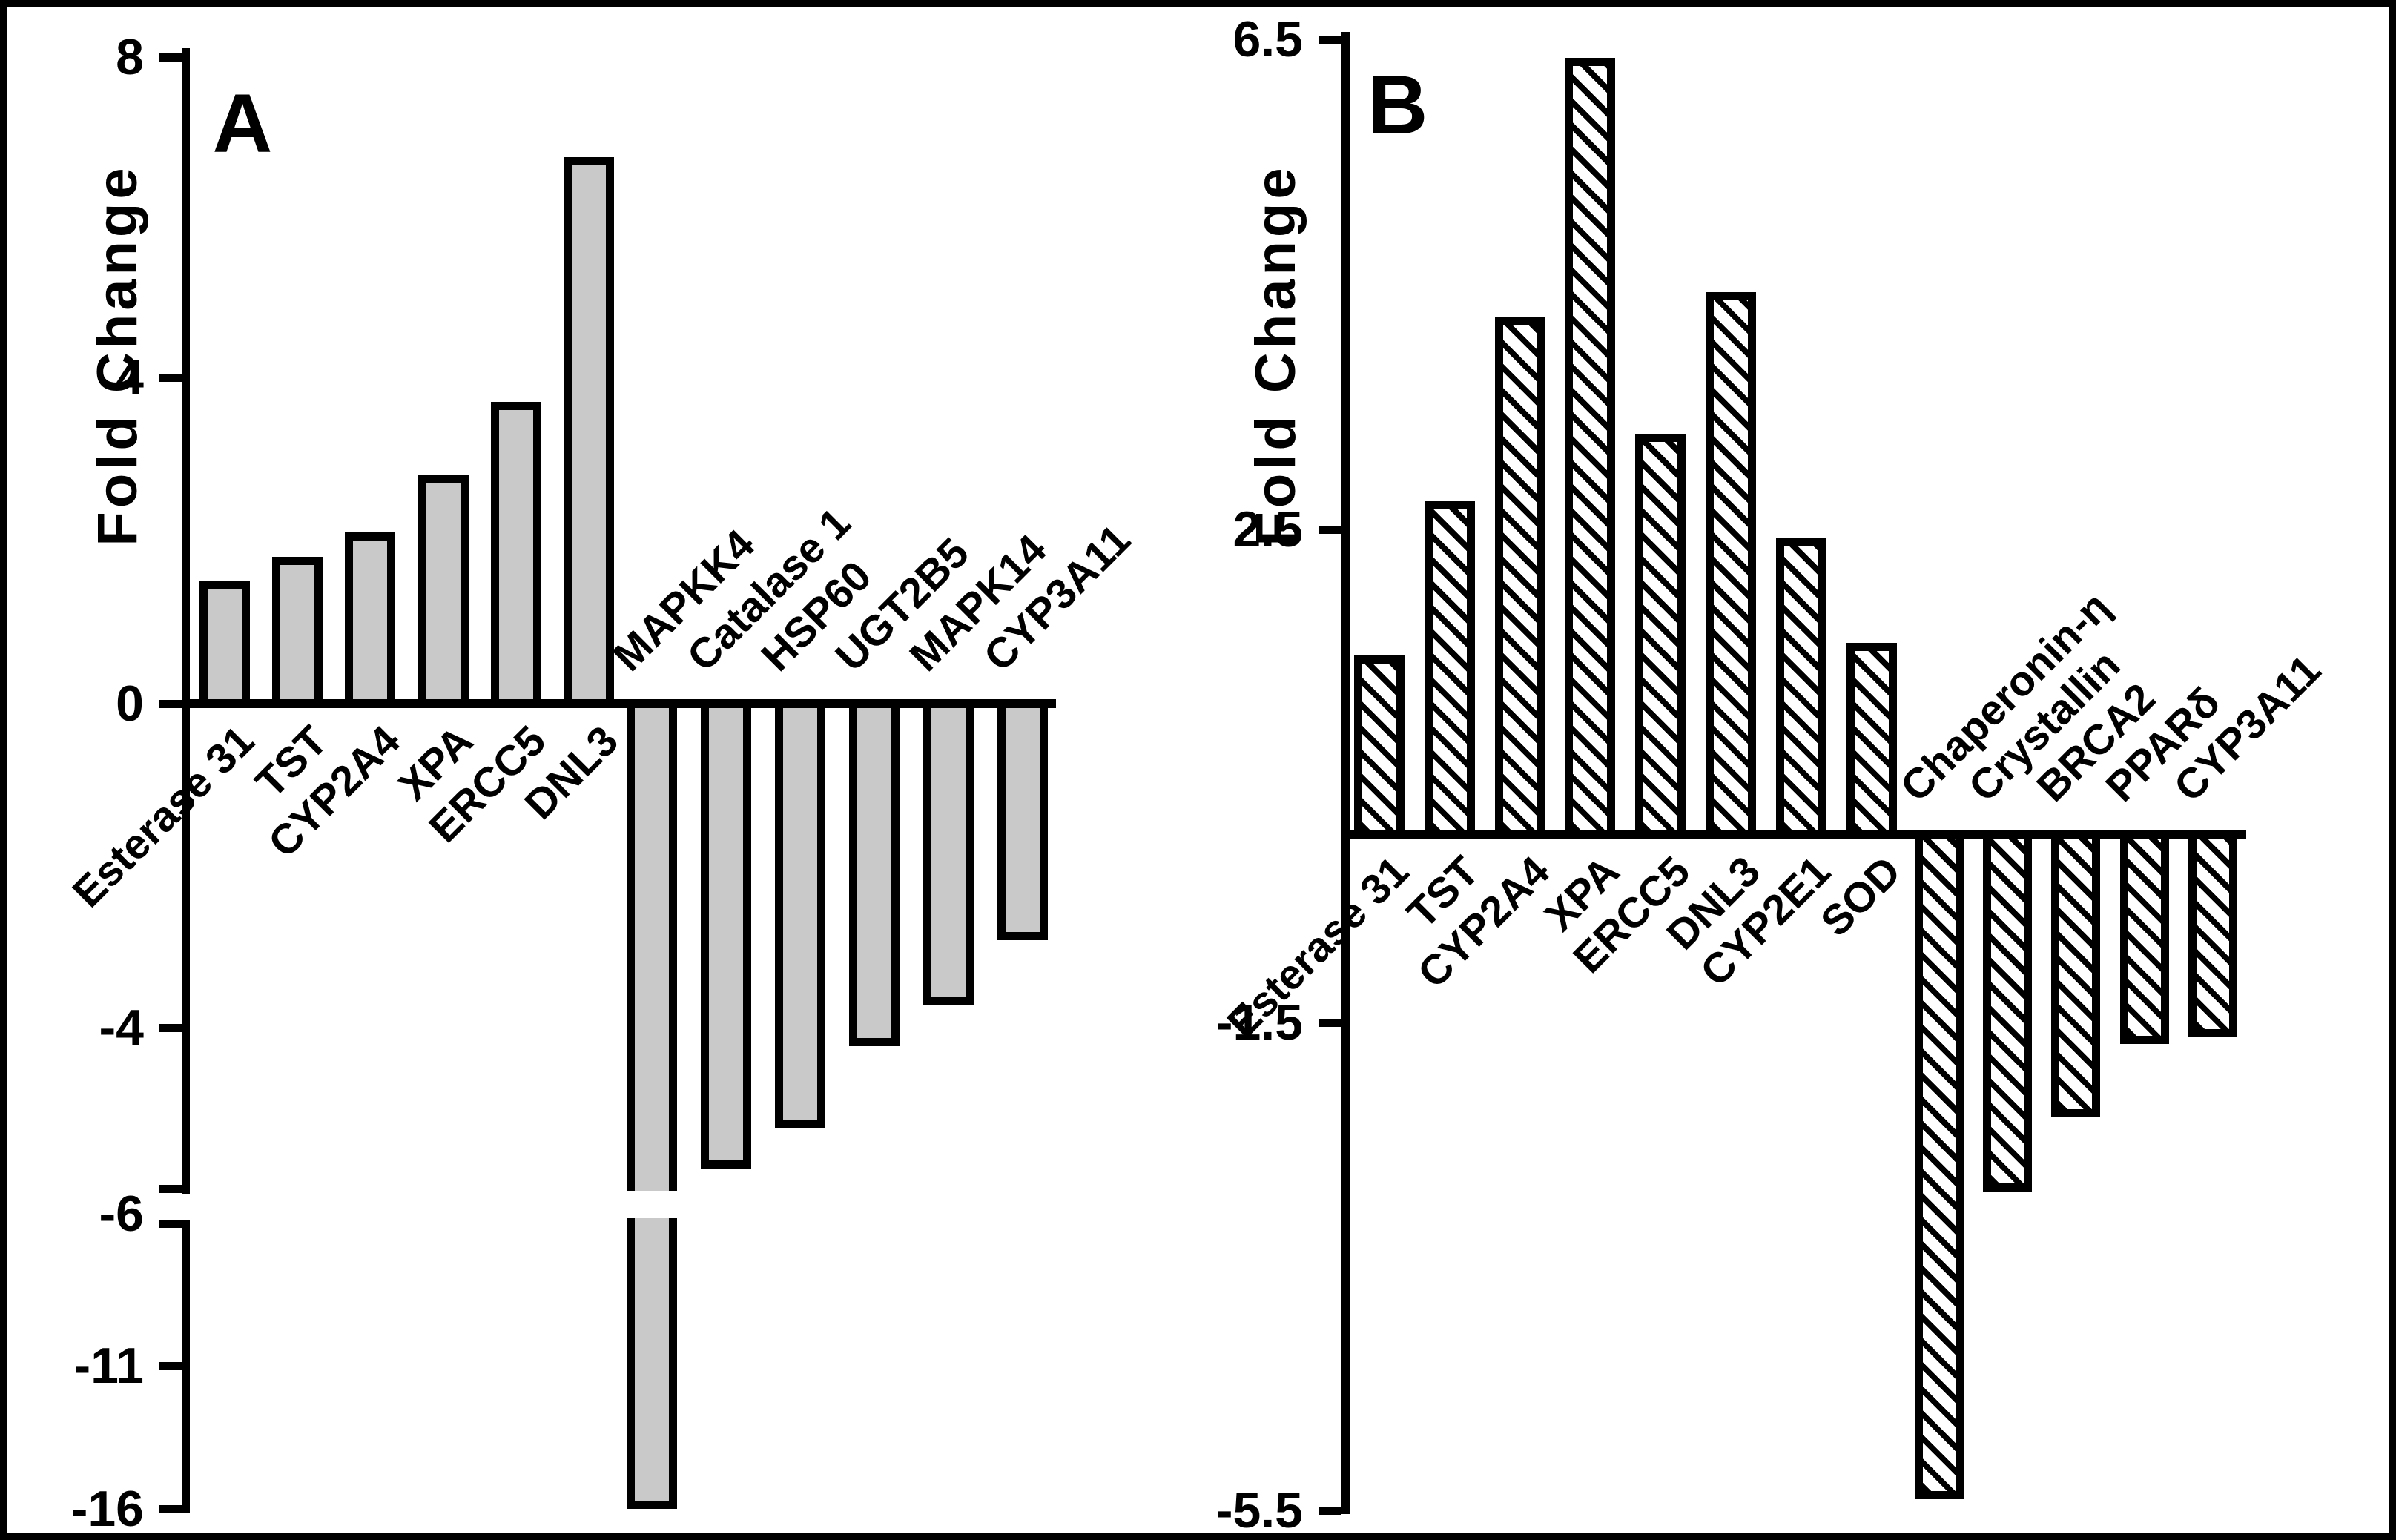  Describe the element at coordinates (1275, 355) in the screenshot. I see `y-axis-label-B: Fold Change` at that location.